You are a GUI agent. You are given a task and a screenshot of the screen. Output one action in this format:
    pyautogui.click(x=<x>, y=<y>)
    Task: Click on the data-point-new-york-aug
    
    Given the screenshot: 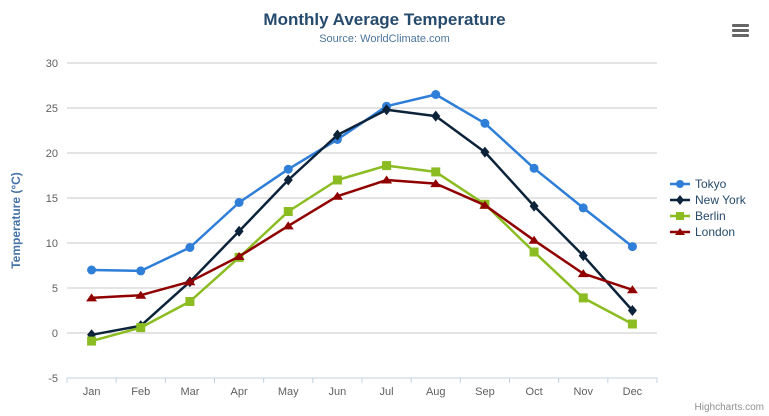 What is the action you would take?
    pyautogui.click(x=436, y=116)
    